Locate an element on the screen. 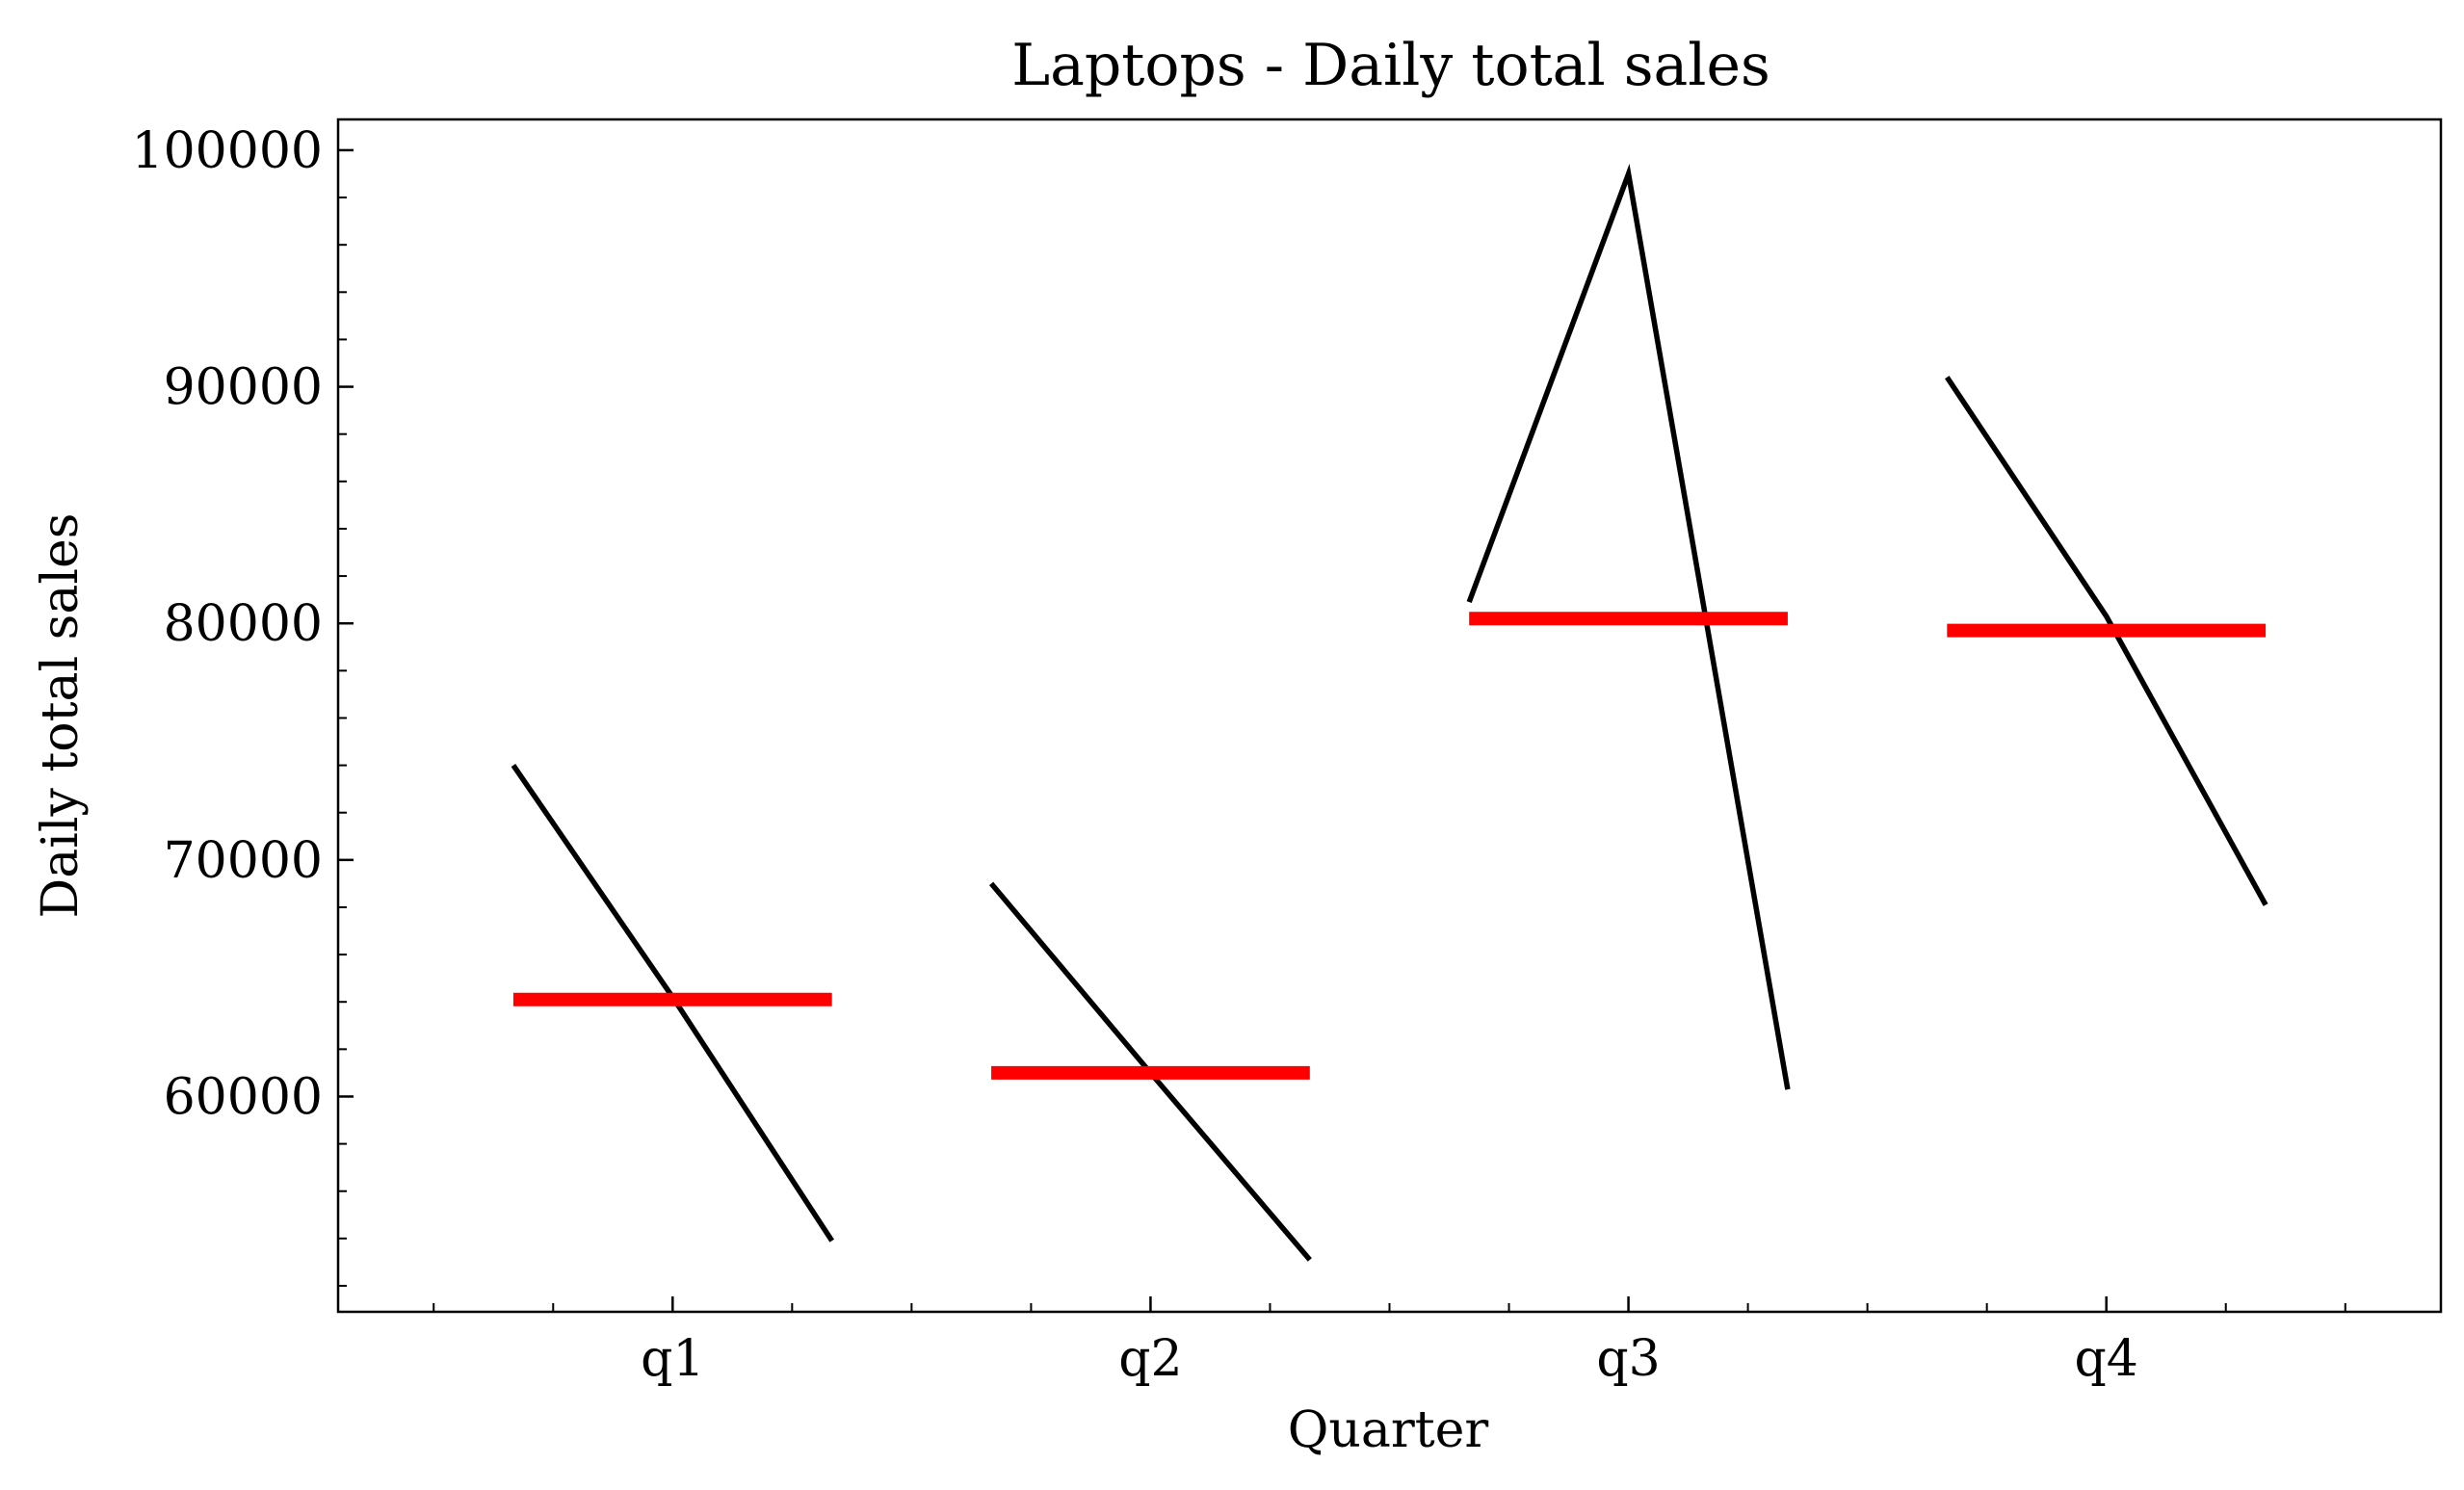  x-tick-label: q4 is located at coordinates (2107, 1359).